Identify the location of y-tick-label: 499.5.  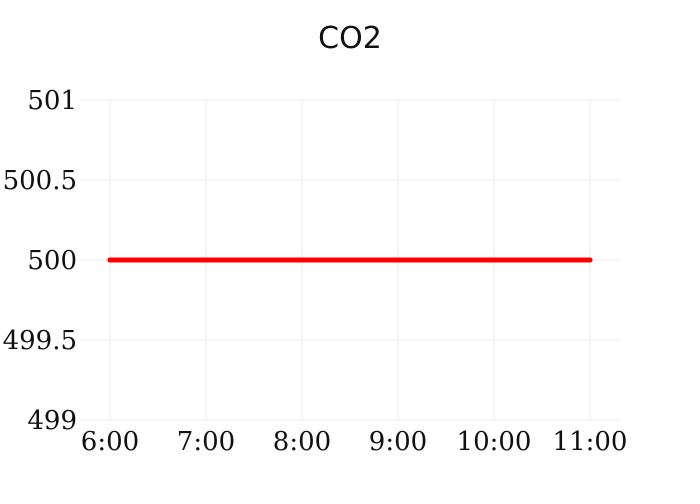
(40, 341).